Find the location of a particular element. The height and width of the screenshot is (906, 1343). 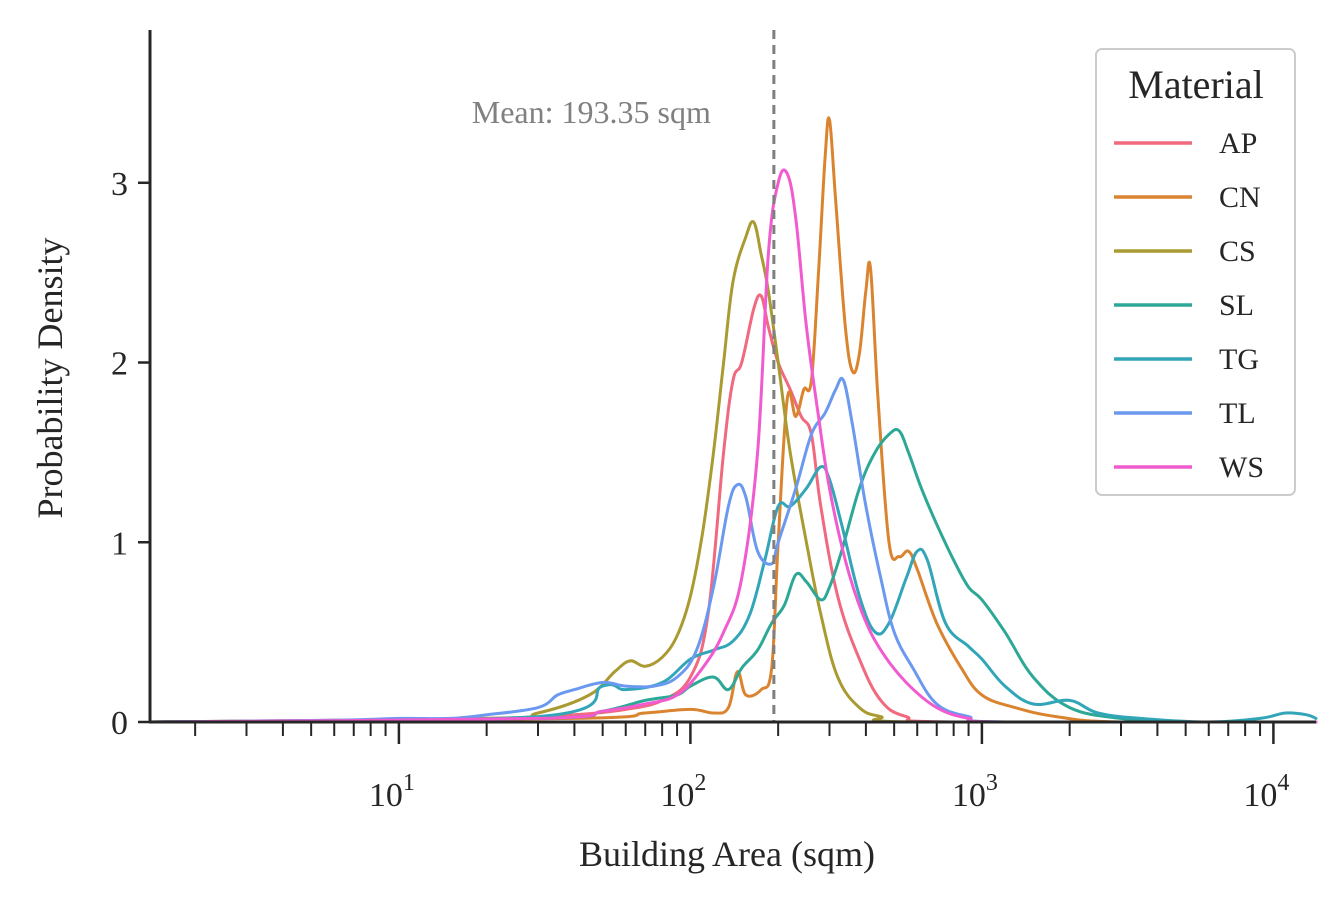

mean-annotation: Mean: 193.35 sqm is located at coordinates (591, 112).